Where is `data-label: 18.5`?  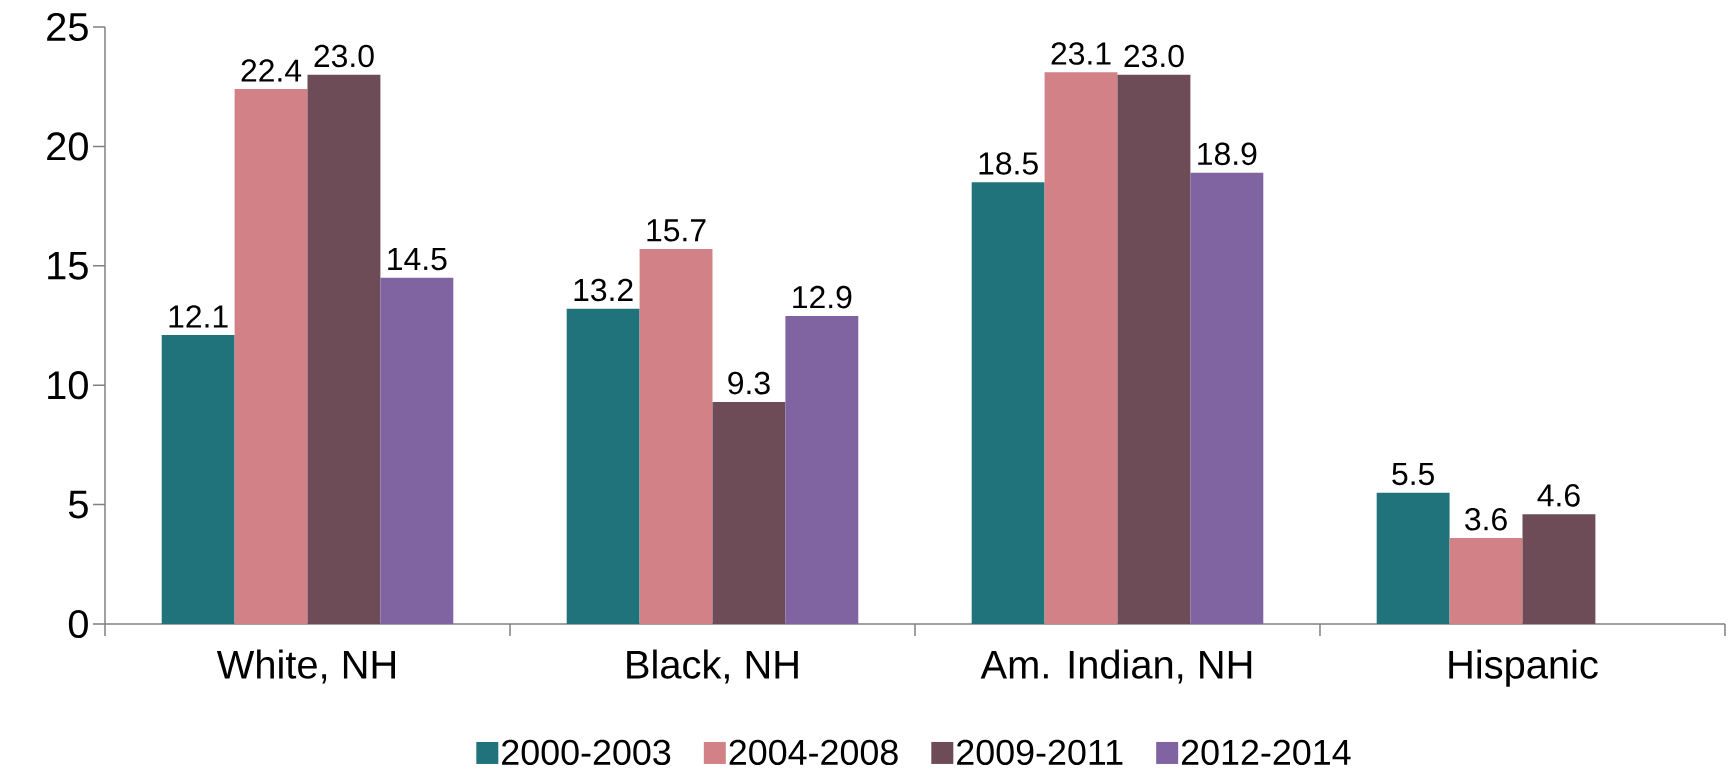
data-label: 18.5 is located at coordinates (1008, 163).